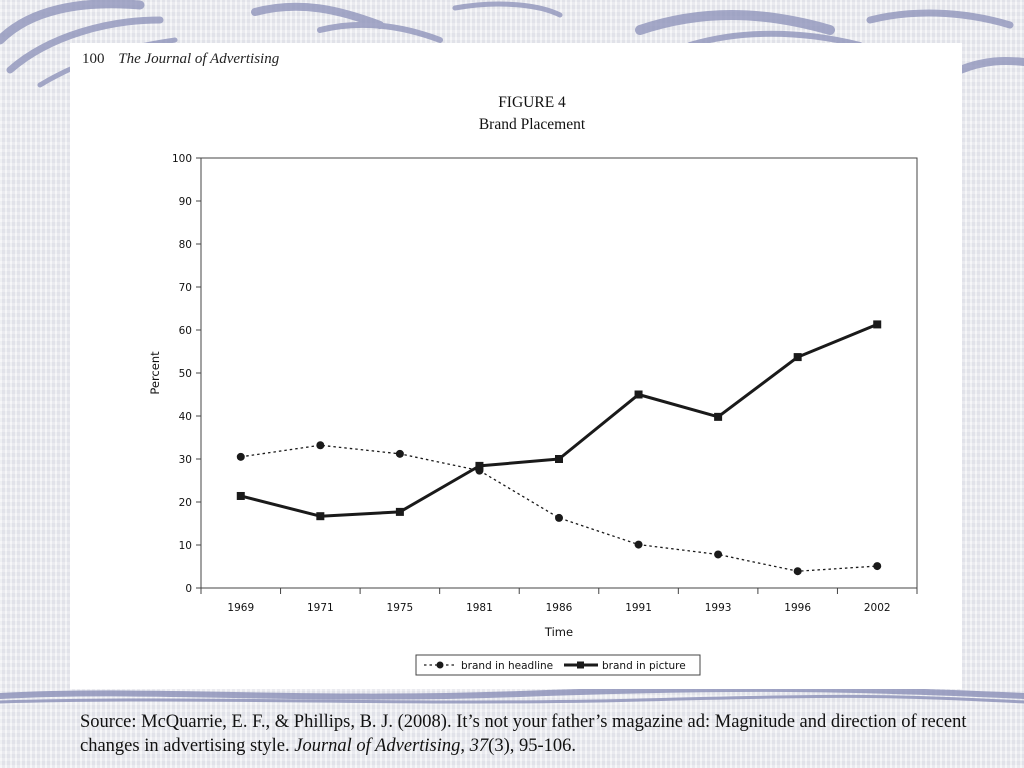 The height and width of the screenshot is (768, 1024). I want to click on y-tick-label: 10, so click(185, 546).